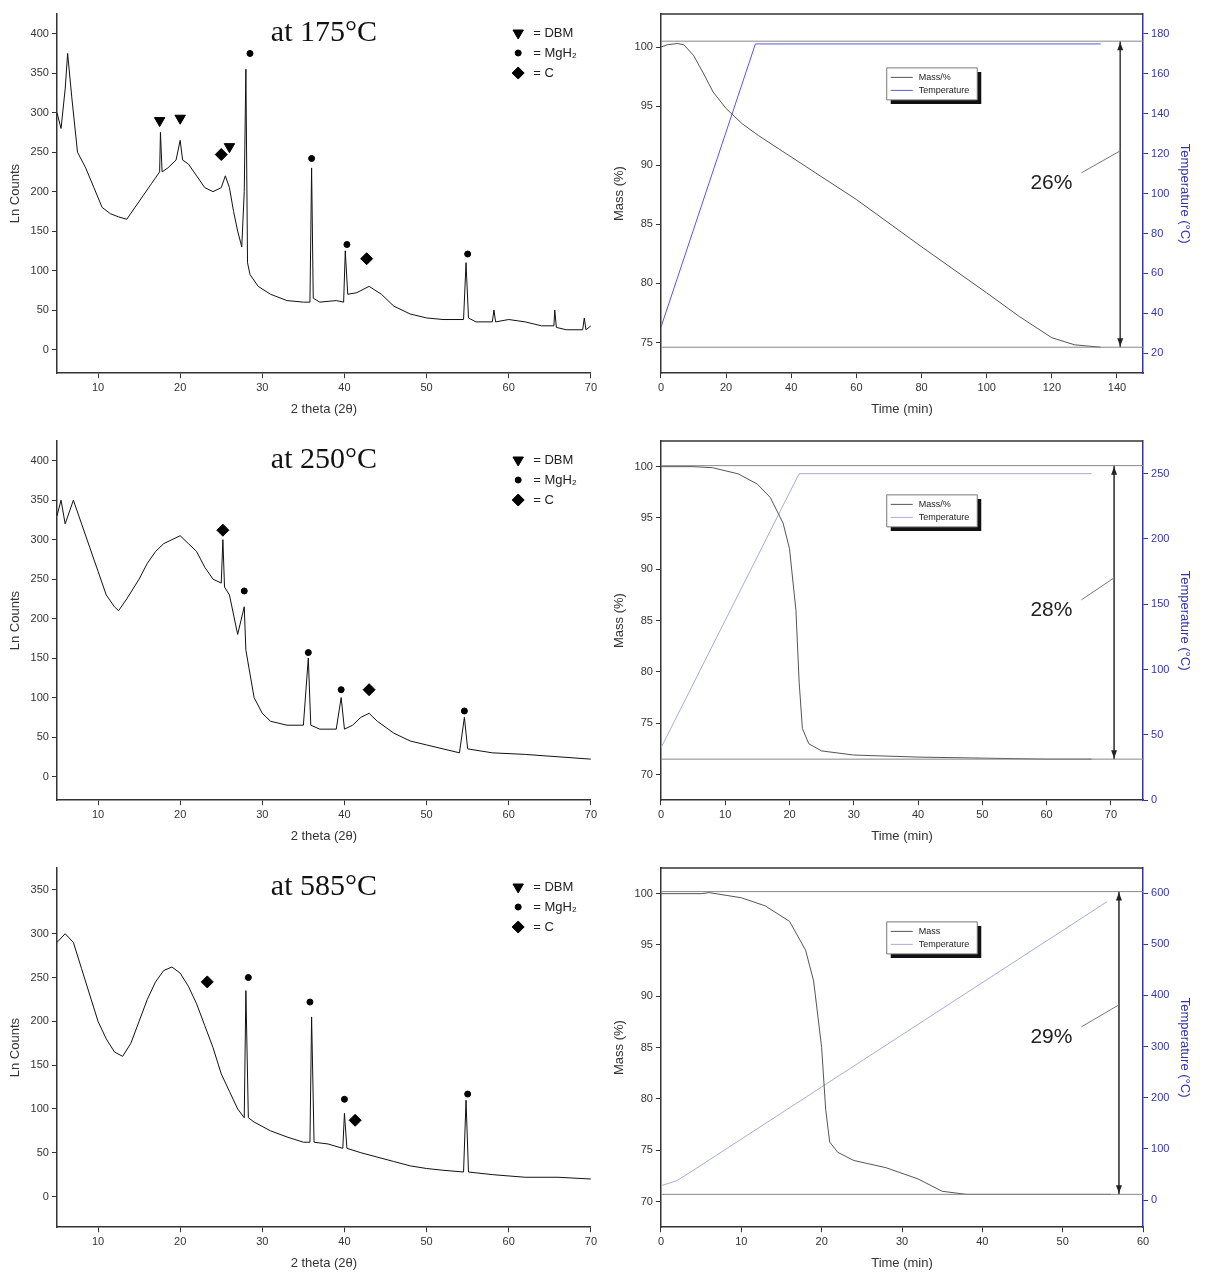 This screenshot has height=1282, width=1209. Describe the element at coordinates (39, 459) in the screenshot. I see `y-tick-label: 400` at that location.